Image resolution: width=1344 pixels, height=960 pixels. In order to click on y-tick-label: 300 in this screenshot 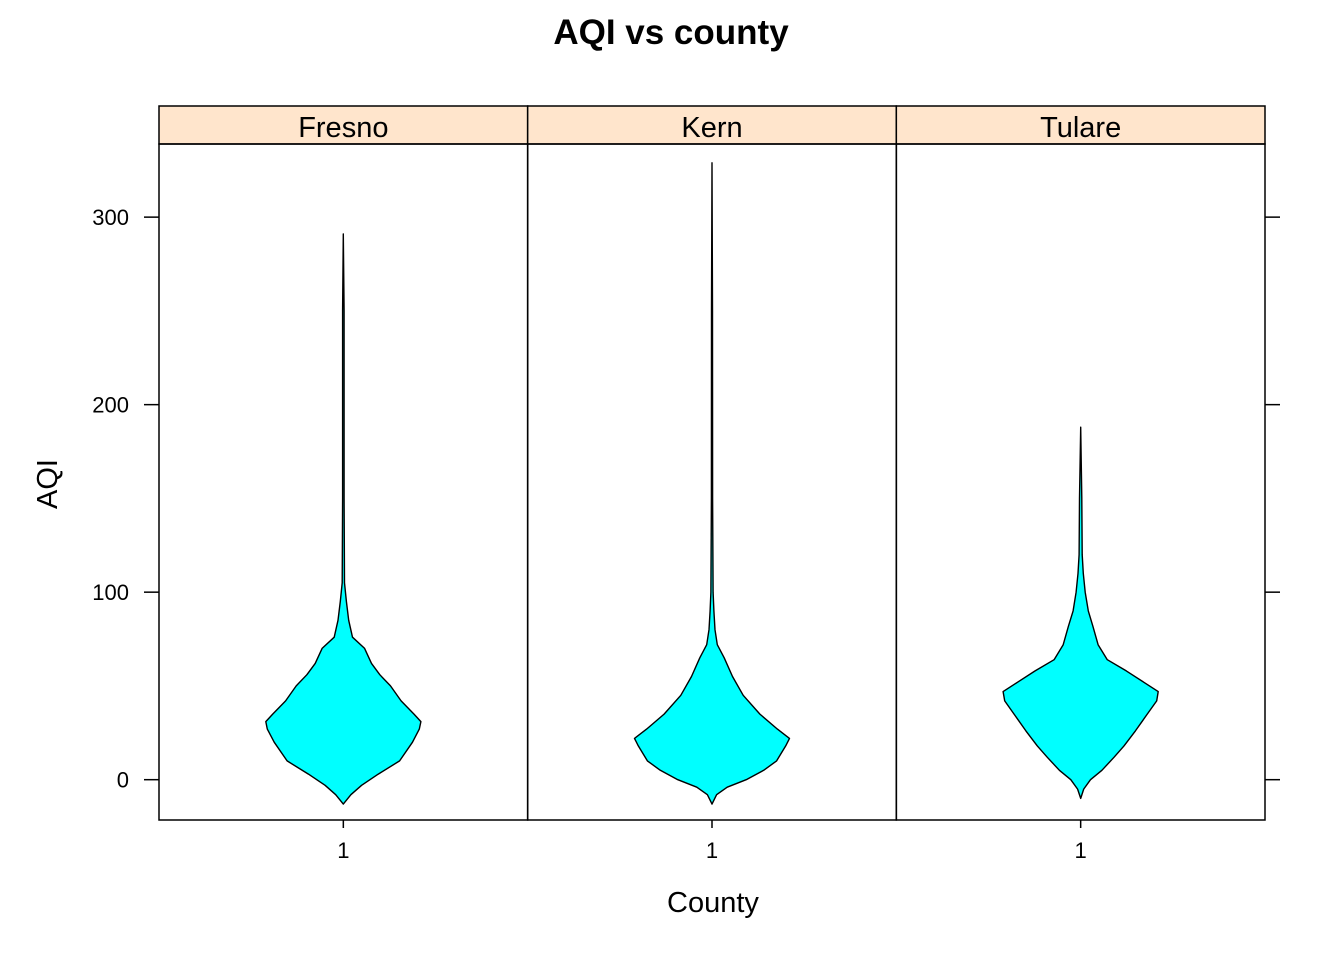, I will do `click(110, 217)`.